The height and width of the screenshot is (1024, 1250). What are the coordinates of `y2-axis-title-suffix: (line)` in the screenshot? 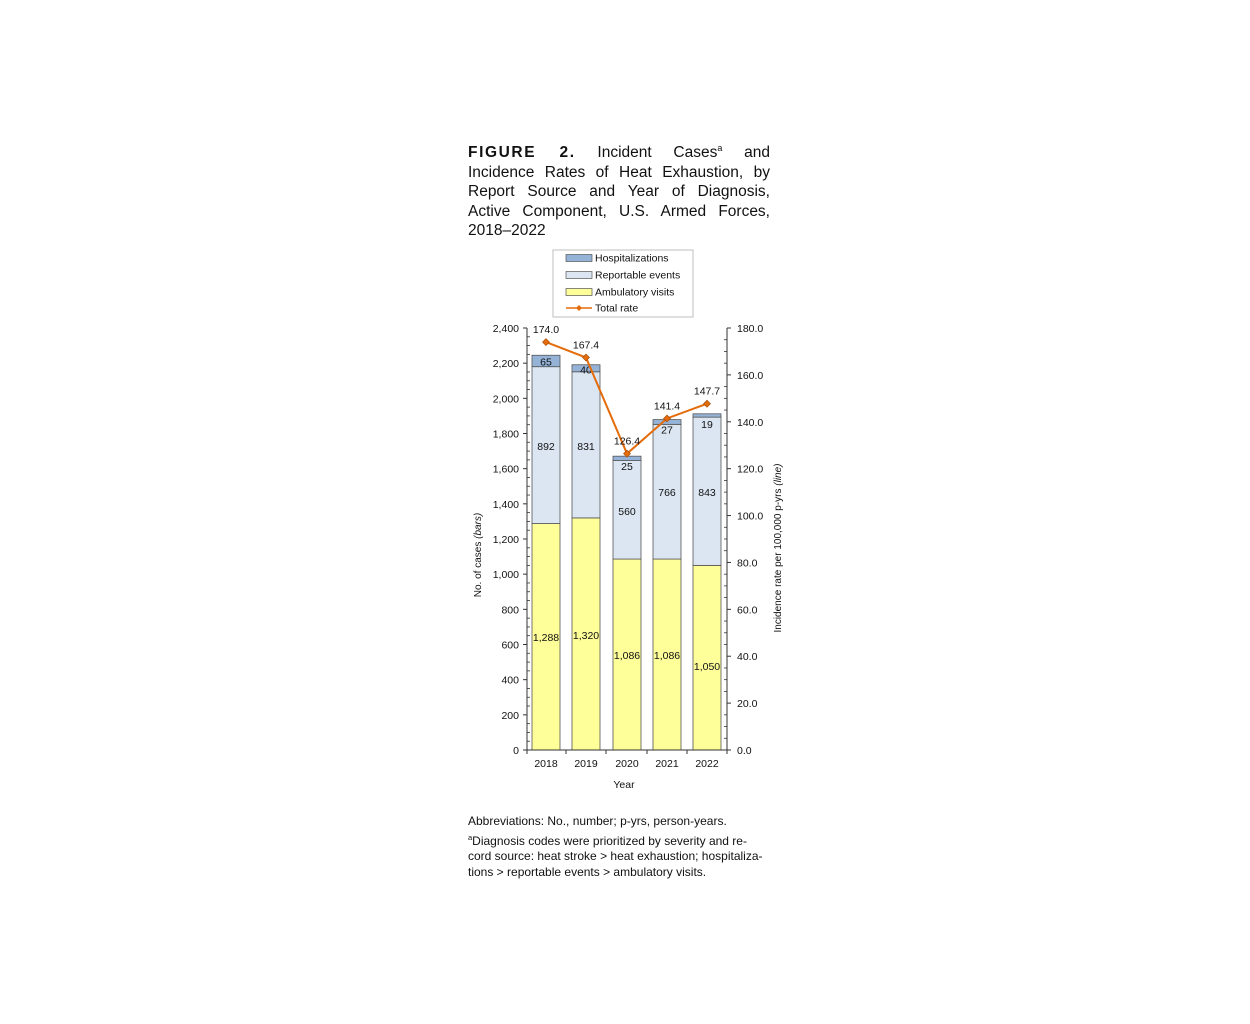 It's located at (778, 475).